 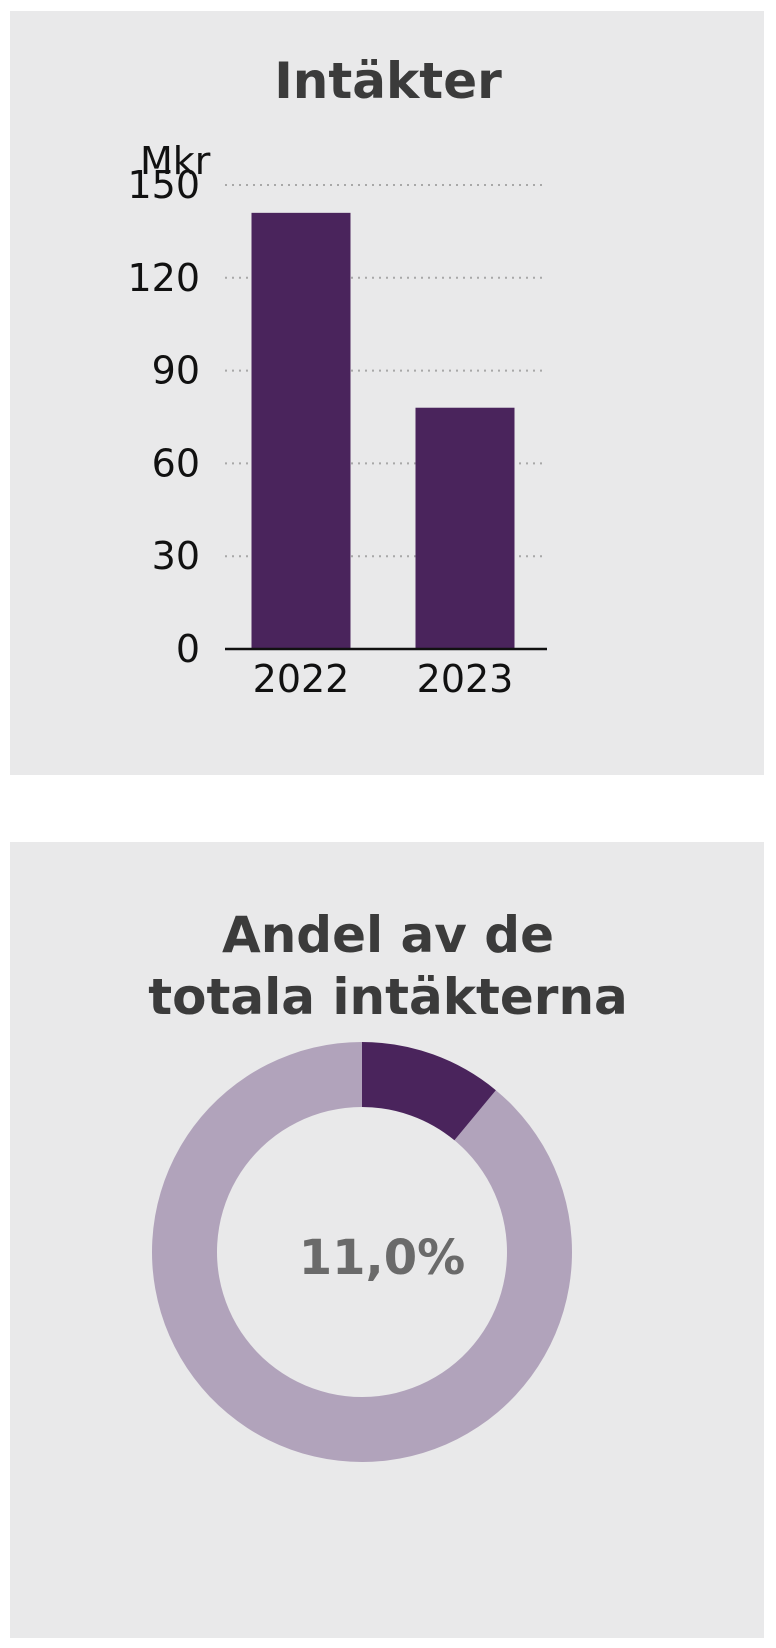 What do you see at coordinates (429, 1091) in the screenshot?
I see `donut-highlighted-share` at bounding box center [429, 1091].